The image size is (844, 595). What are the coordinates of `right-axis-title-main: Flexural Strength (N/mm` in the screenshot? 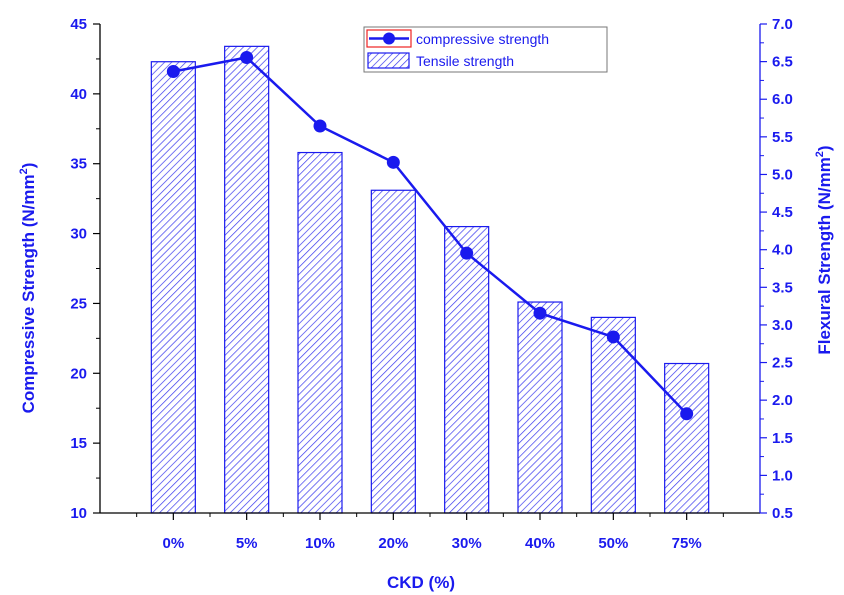 It's located at (824, 255).